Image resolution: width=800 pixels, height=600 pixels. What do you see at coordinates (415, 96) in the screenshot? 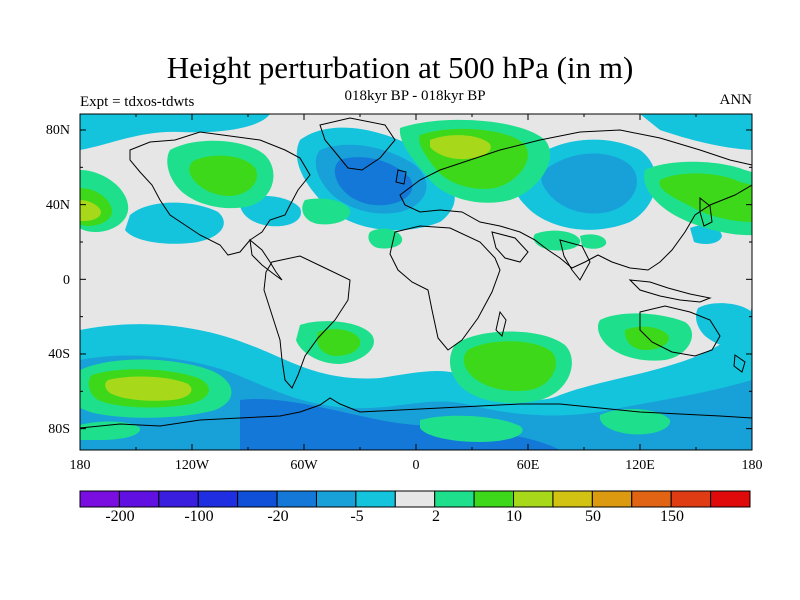
I see `chart-subtitle: 018kyr BP - 018kyr BP` at bounding box center [415, 96].